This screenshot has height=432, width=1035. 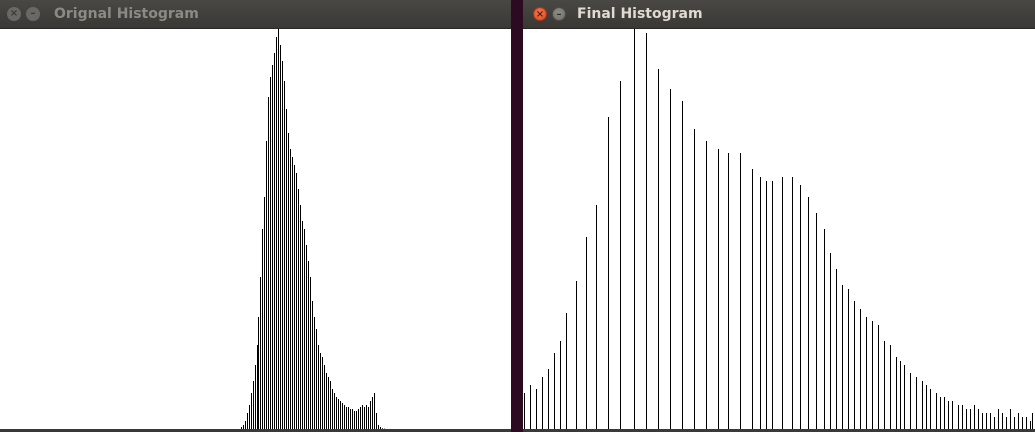 What do you see at coordinates (255, 14) in the screenshot?
I see `titlebar: × – Orignal Histogram` at bounding box center [255, 14].